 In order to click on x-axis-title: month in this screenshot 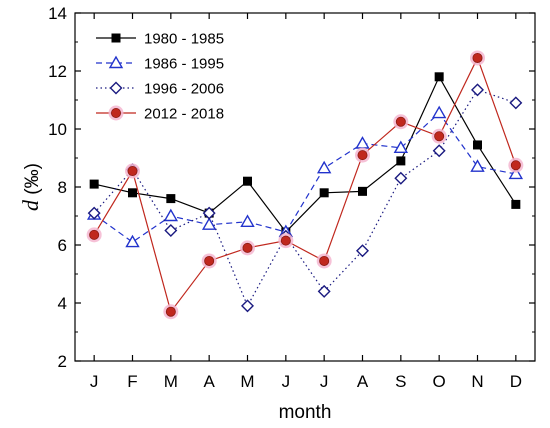, I will do `click(305, 412)`.